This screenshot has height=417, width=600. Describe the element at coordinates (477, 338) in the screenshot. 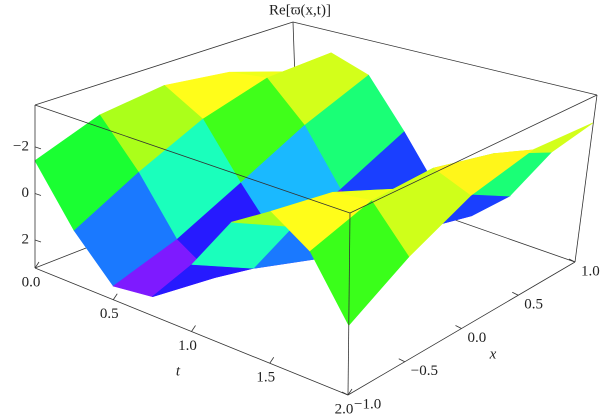

I see `x-tick-label: 0.0` at that location.